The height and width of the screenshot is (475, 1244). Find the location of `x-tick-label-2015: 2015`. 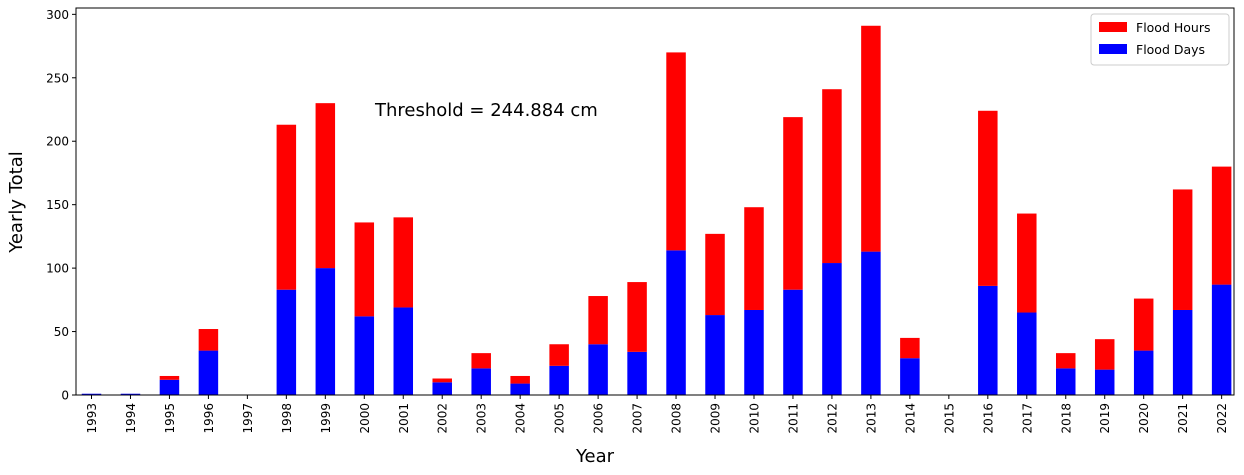

x-tick-label-2015: 2015 is located at coordinates (949, 418).